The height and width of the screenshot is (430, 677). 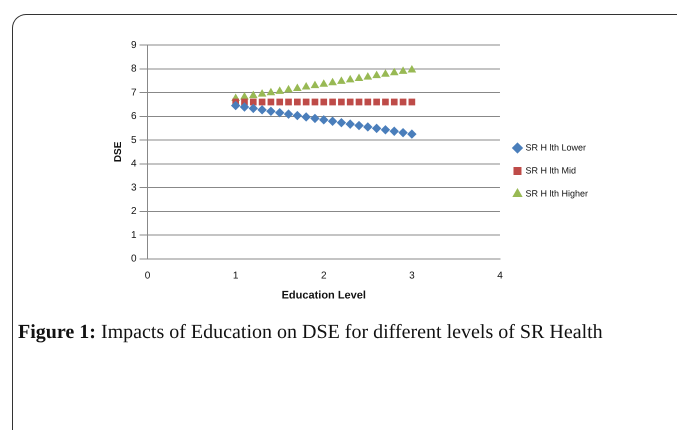 What do you see at coordinates (134, 116) in the screenshot?
I see `y-tick-label: 6` at bounding box center [134, 116].